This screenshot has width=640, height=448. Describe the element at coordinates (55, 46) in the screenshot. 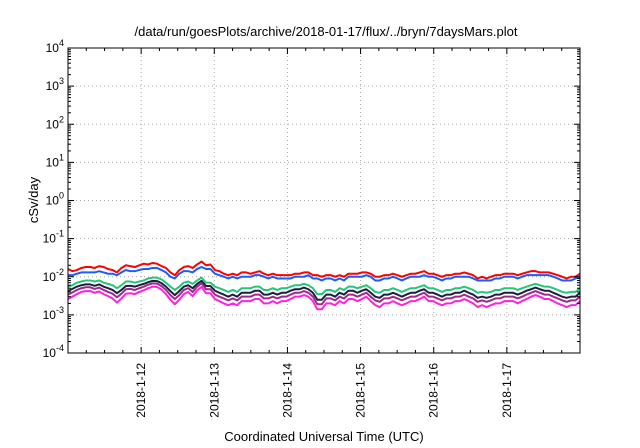

I see `y-tick-label: 104` at that location.